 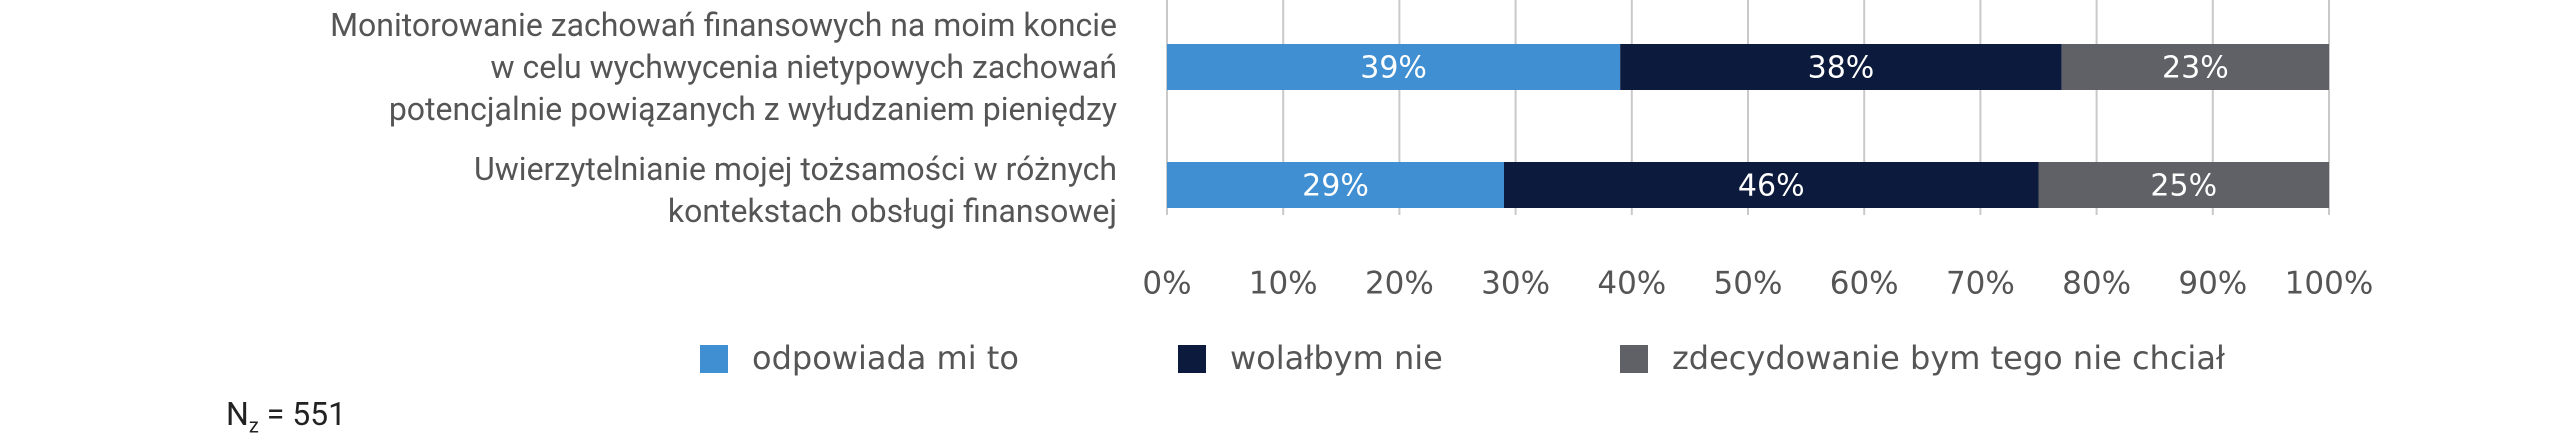 I want to click on x-tick-label: 70%, so click(x=1980, y=284).